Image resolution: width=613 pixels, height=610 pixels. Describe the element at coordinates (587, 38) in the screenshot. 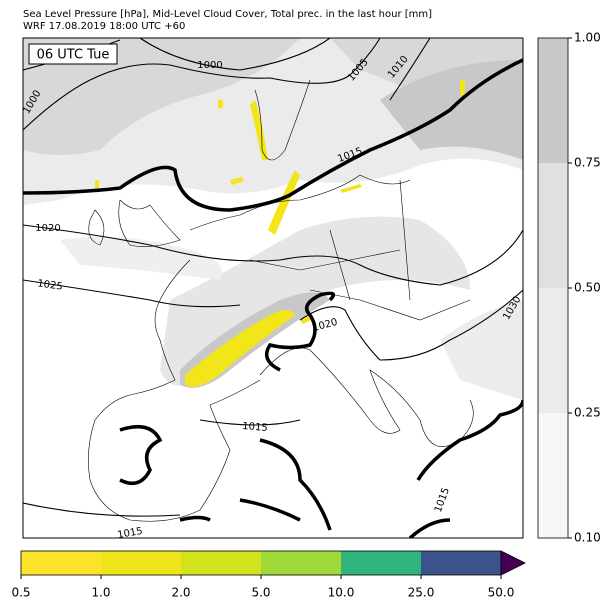

I see `colorbar-tick-label: 1.00` at that location.